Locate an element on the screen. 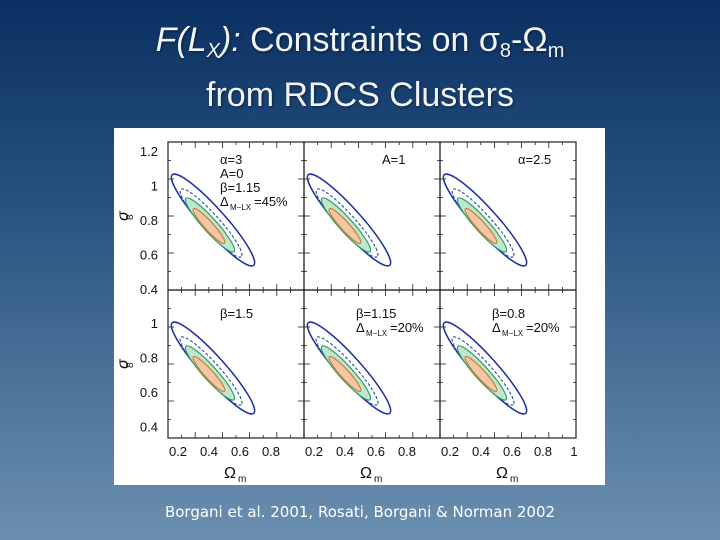 Image resolution: width=720 pixels, height=540 pixels. panel-annotation: =45% is located at coordinates (271, 201).